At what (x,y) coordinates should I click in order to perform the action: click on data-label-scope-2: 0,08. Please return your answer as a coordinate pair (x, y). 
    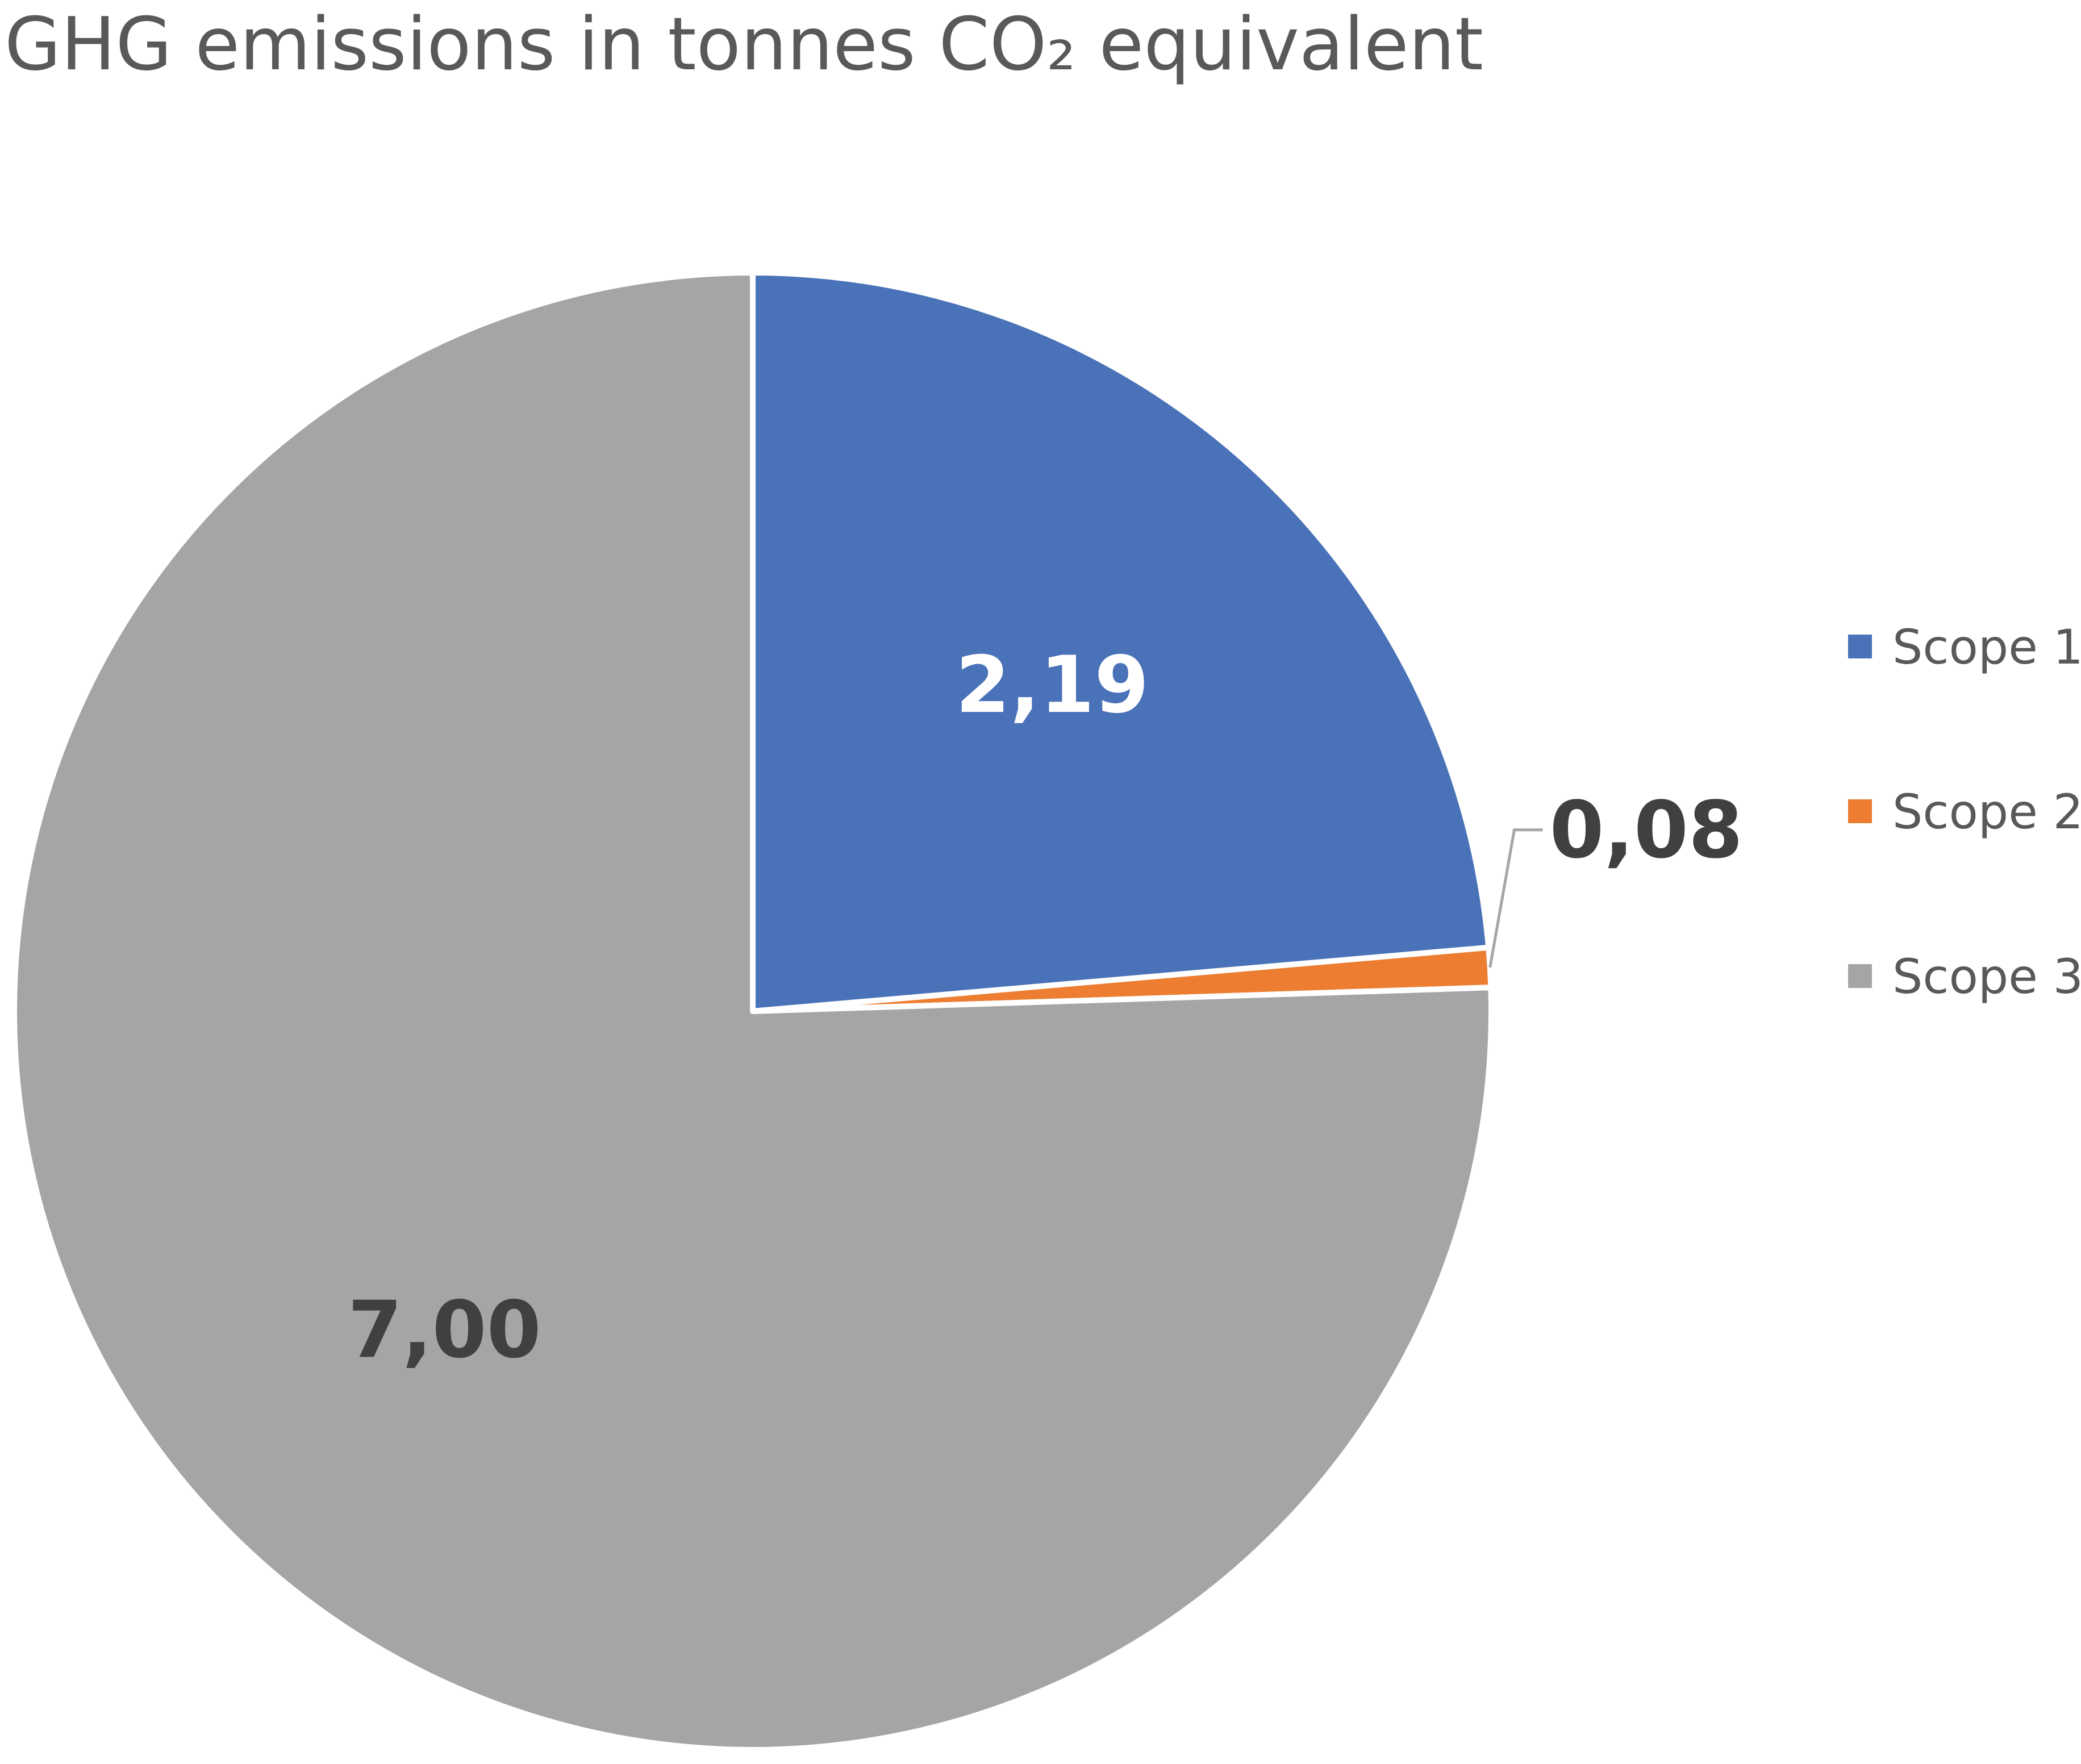
    Looking at the image, I should click on (1646, 830).